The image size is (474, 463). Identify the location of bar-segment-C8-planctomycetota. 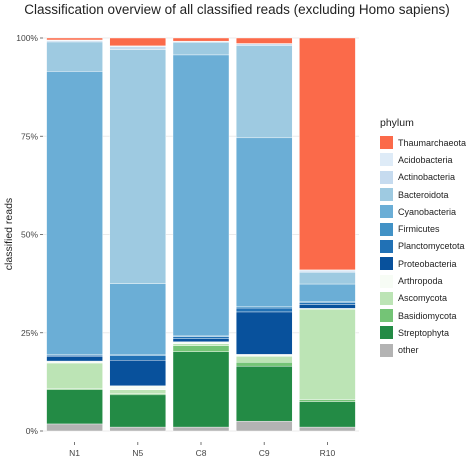
(201, 337).